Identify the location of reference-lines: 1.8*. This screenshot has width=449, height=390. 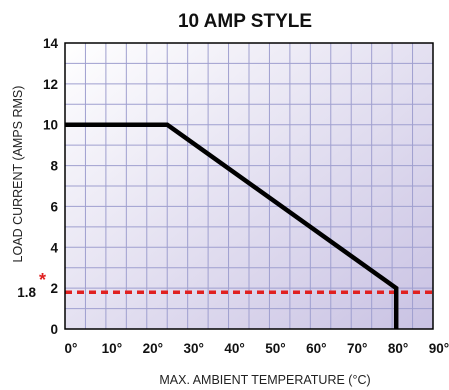
(225, 285).